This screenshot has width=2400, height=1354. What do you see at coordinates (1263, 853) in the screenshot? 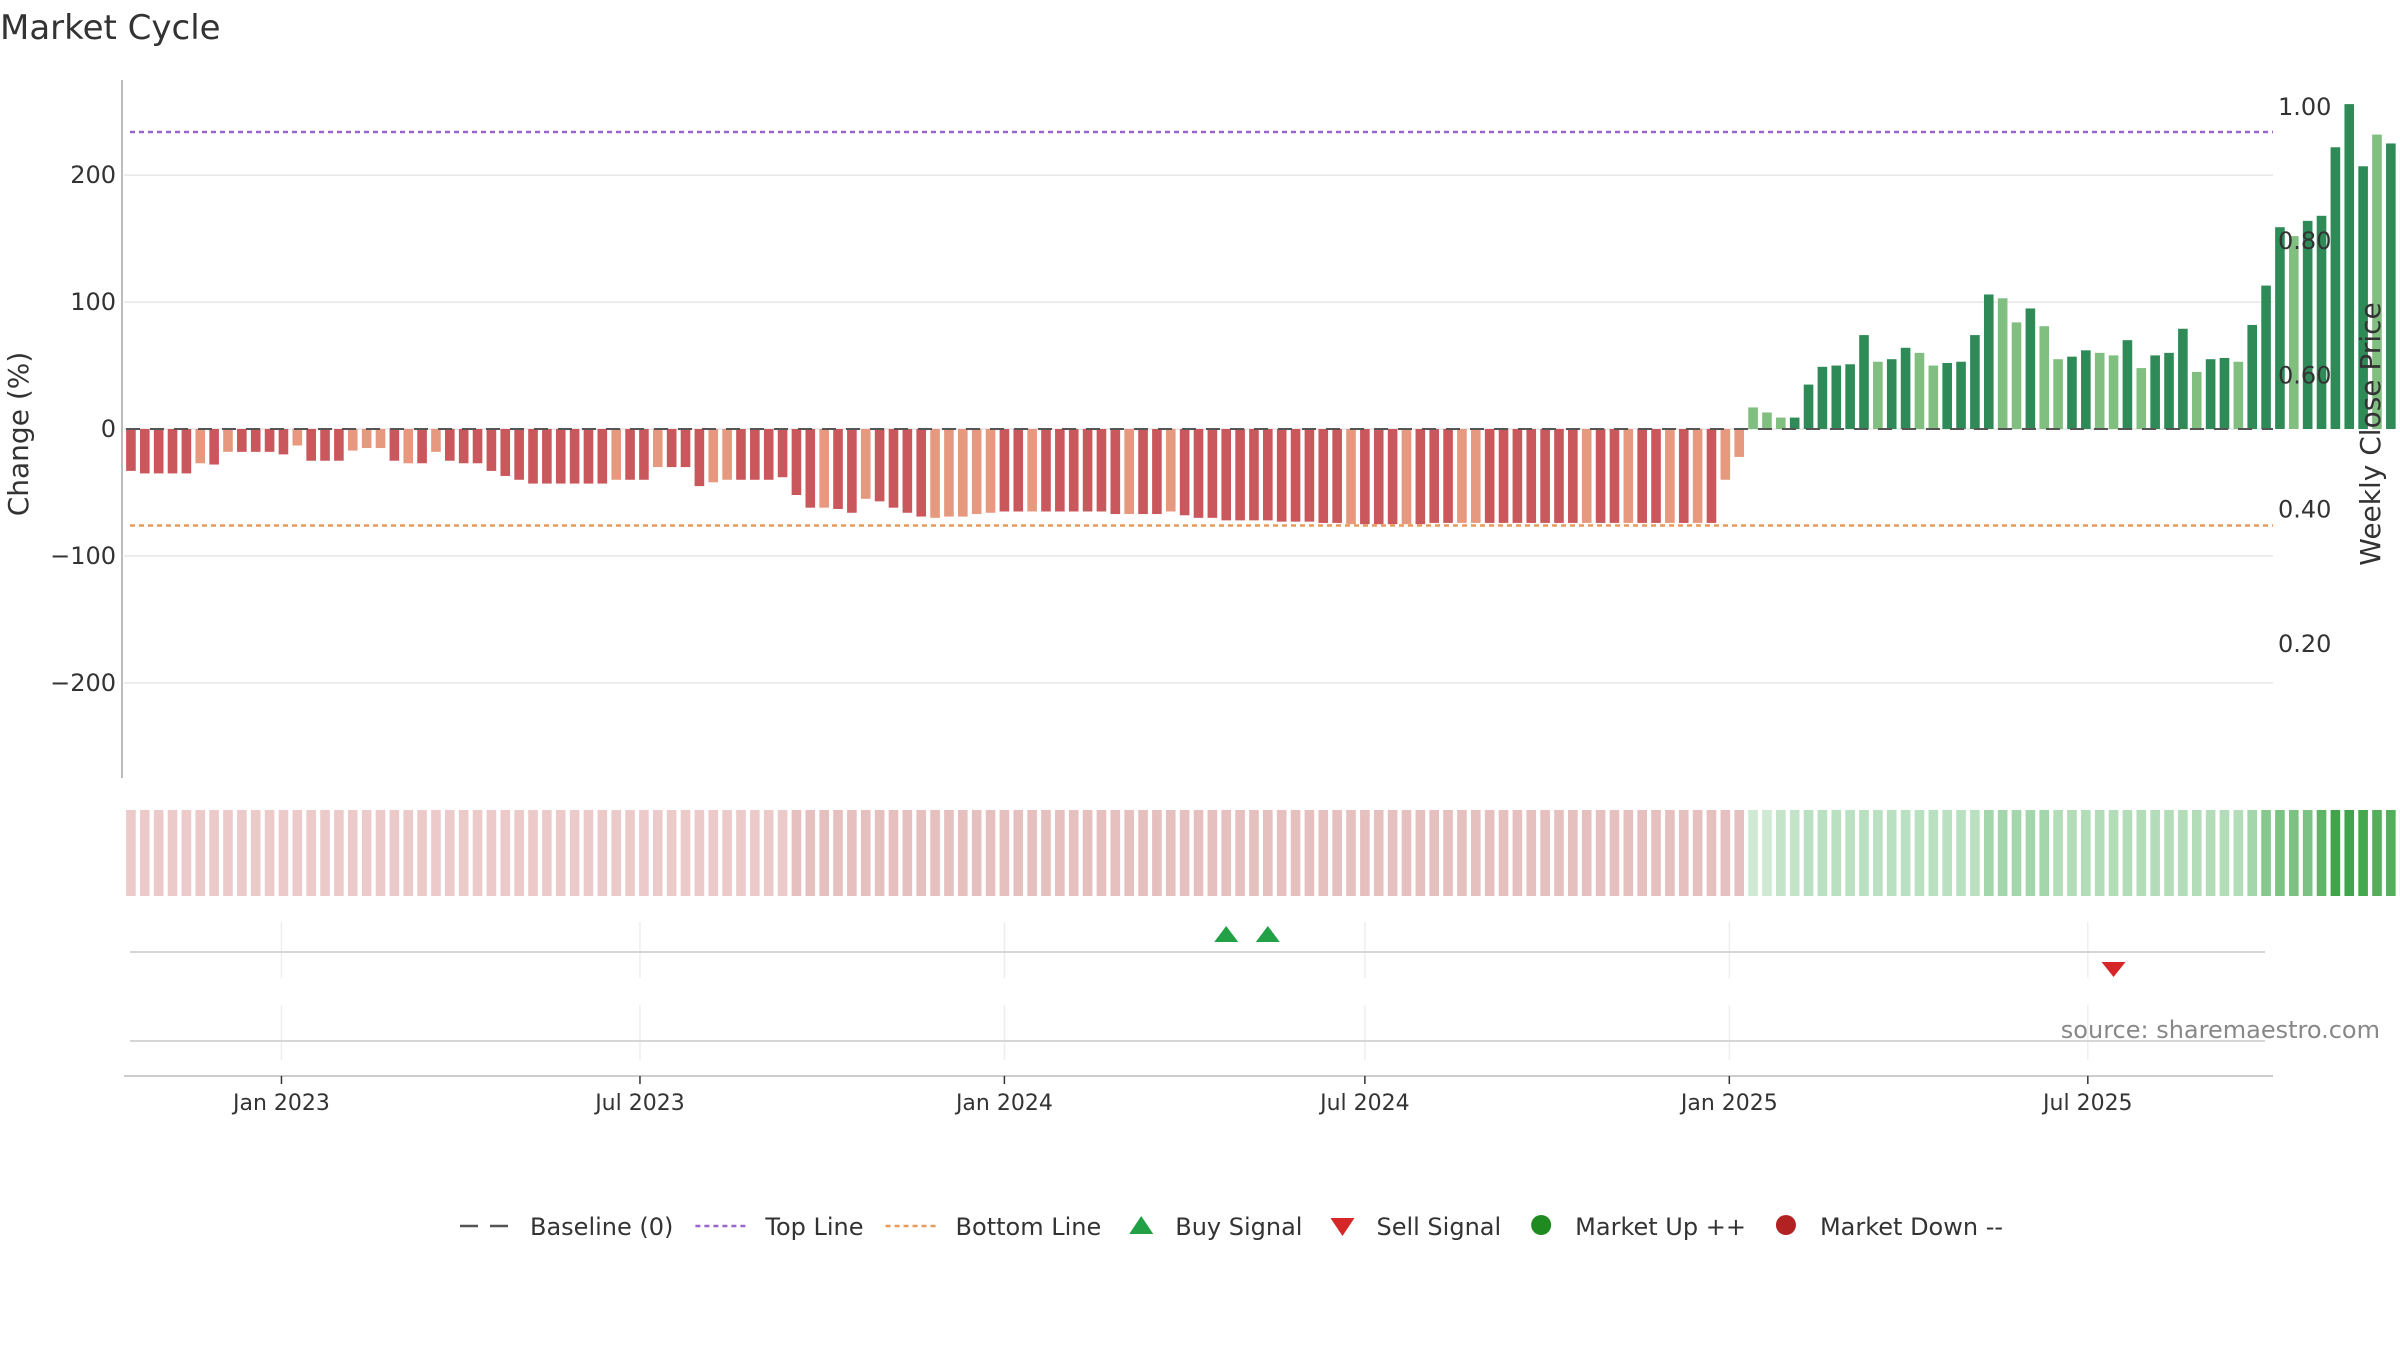
I see `heatmap-strip` at bounding box center [1263, 853].